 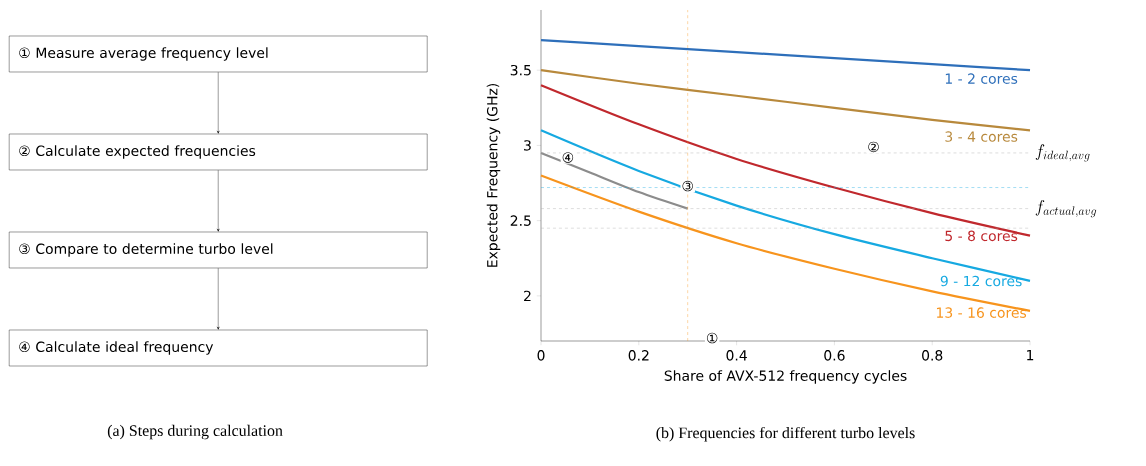 I want to click on x-axis-title: Share of AVX-512 frequency cycles, so click(x=785, y=377).